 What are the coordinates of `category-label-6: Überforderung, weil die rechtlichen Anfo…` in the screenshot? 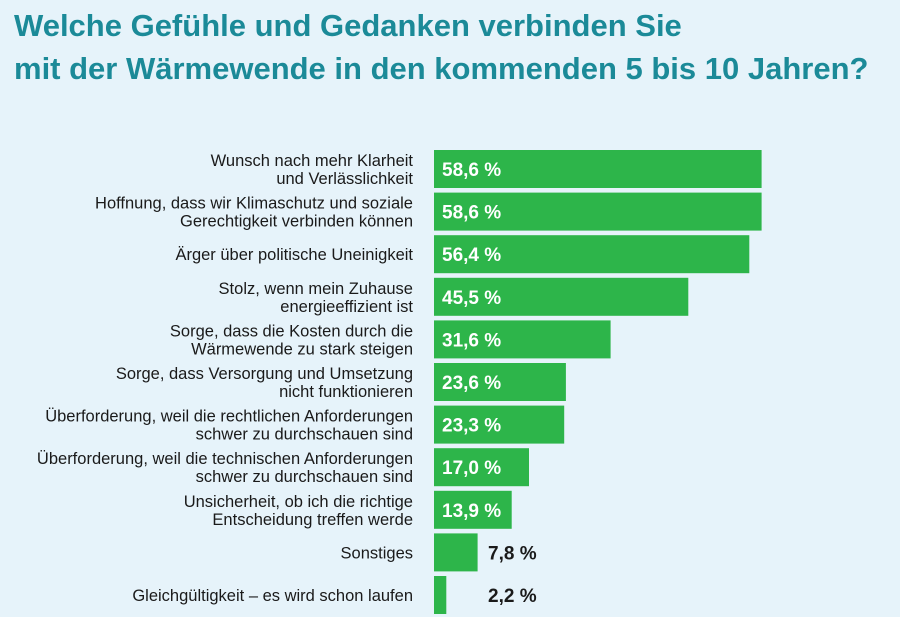 It's located at (229, 426).